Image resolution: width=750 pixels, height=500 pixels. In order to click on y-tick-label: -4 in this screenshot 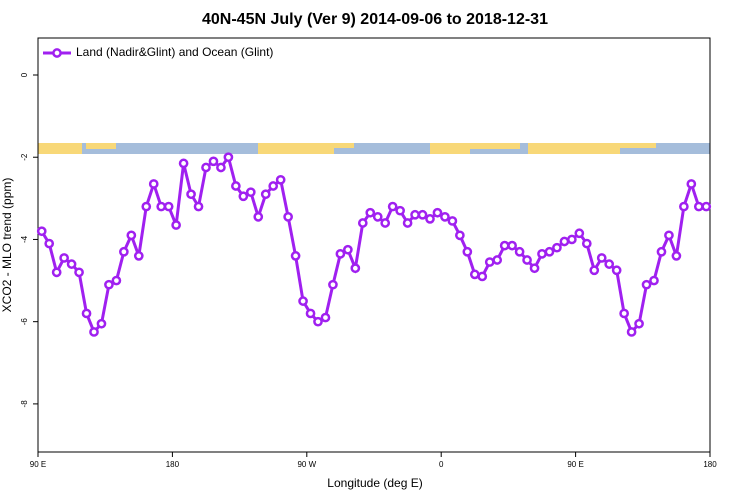, I will do `click(24, 239)`.